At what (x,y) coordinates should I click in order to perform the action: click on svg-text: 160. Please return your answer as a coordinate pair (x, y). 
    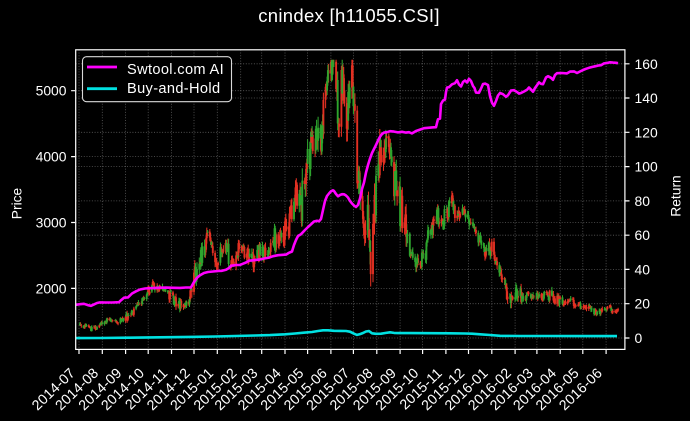
    Looking at the image, I should click on (646, 64).